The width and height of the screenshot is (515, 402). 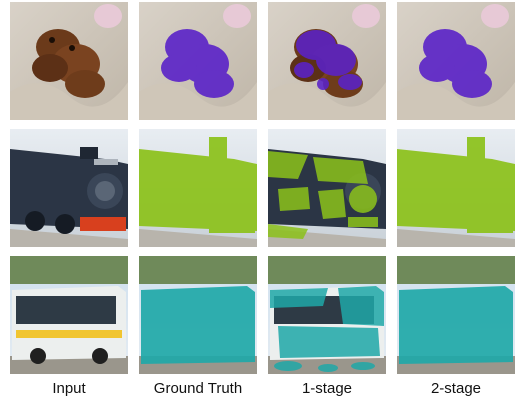 I want to click on column-label-1-stage: 1-stage, so click(x=327, y=388).